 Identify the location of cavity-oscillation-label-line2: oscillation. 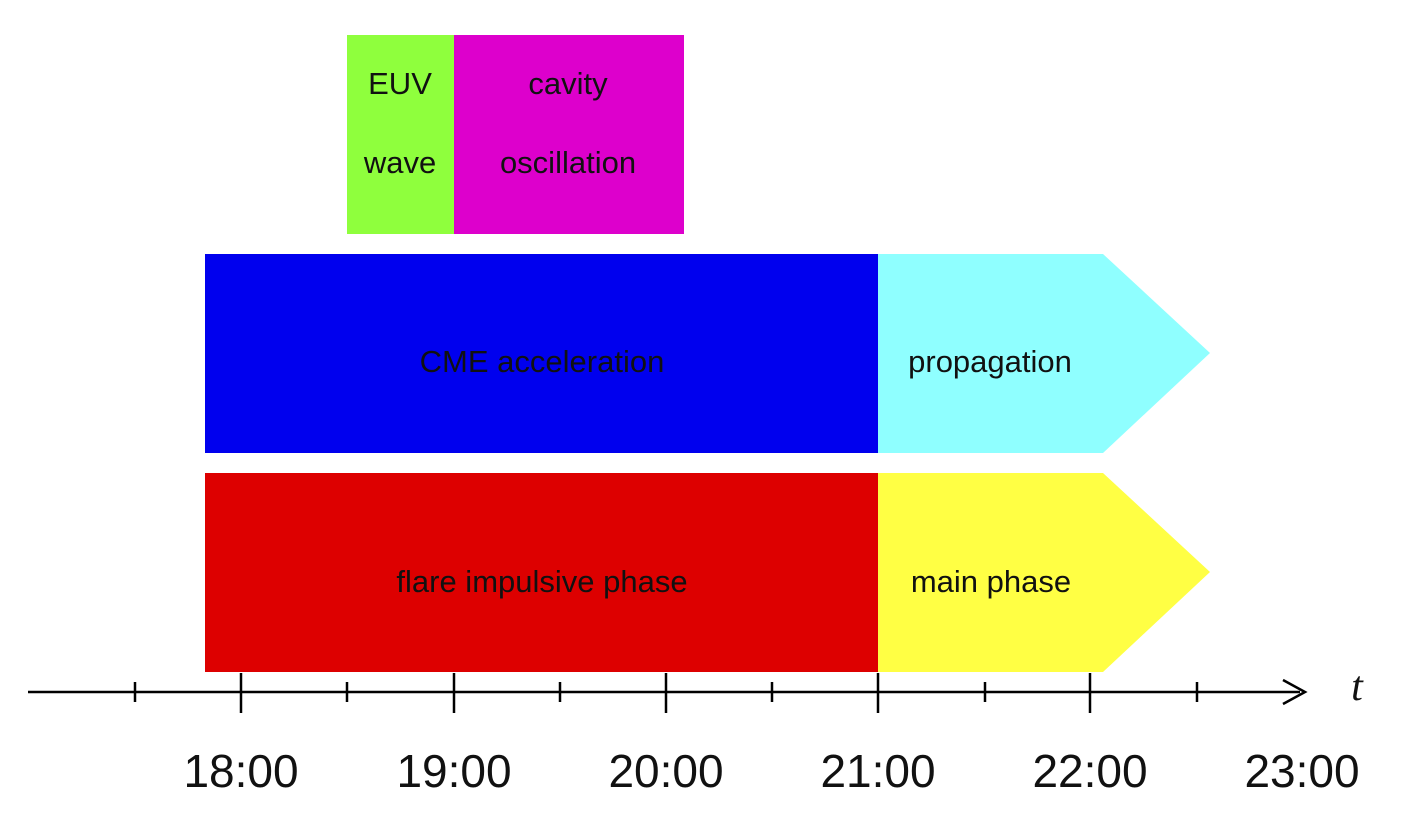
(568, 162).